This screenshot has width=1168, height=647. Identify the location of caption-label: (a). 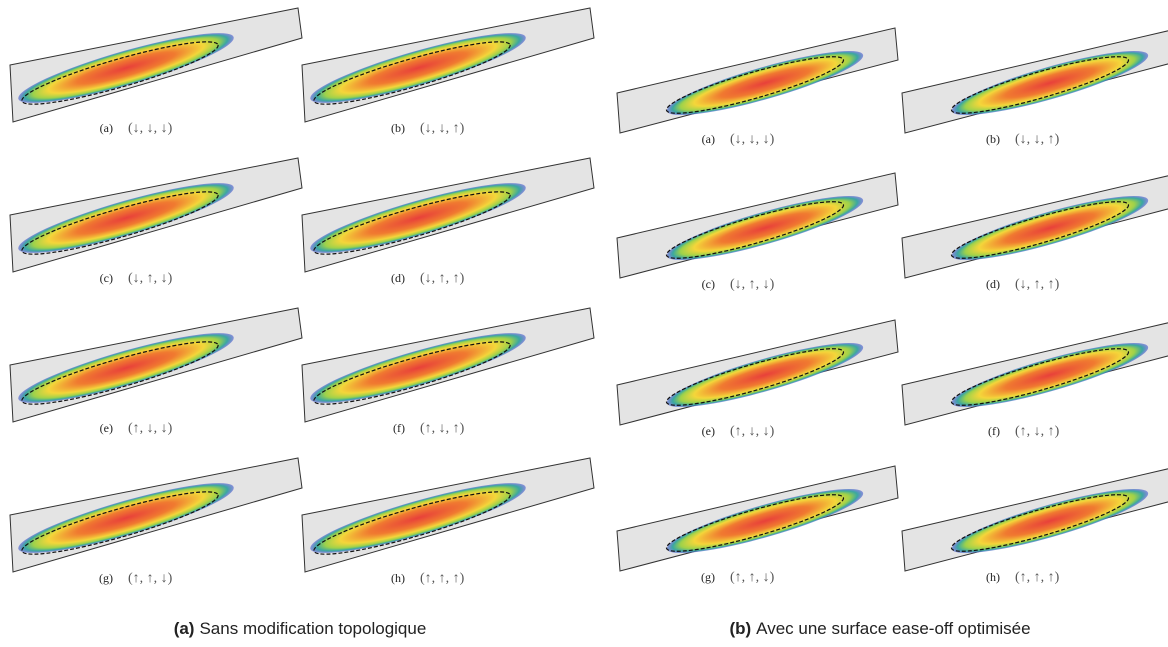
(184, 628).